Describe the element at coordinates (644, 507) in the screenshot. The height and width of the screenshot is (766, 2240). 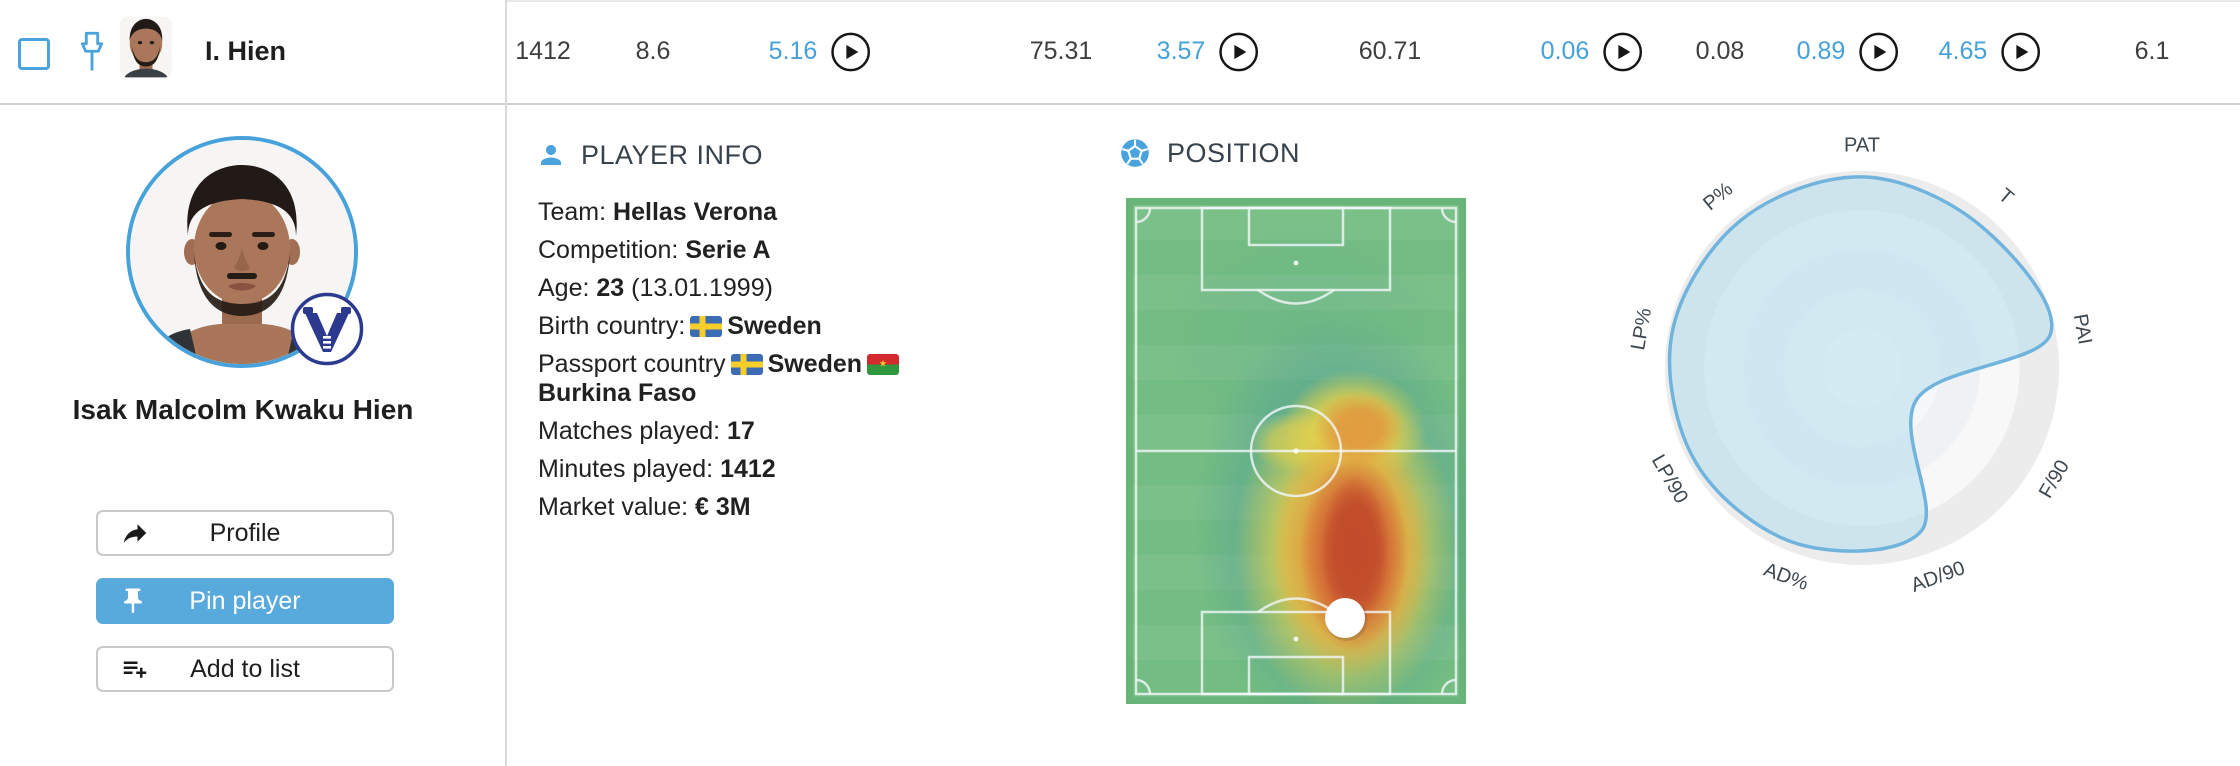
I see `info-row-market-value: Market value: € 3M` at that location.